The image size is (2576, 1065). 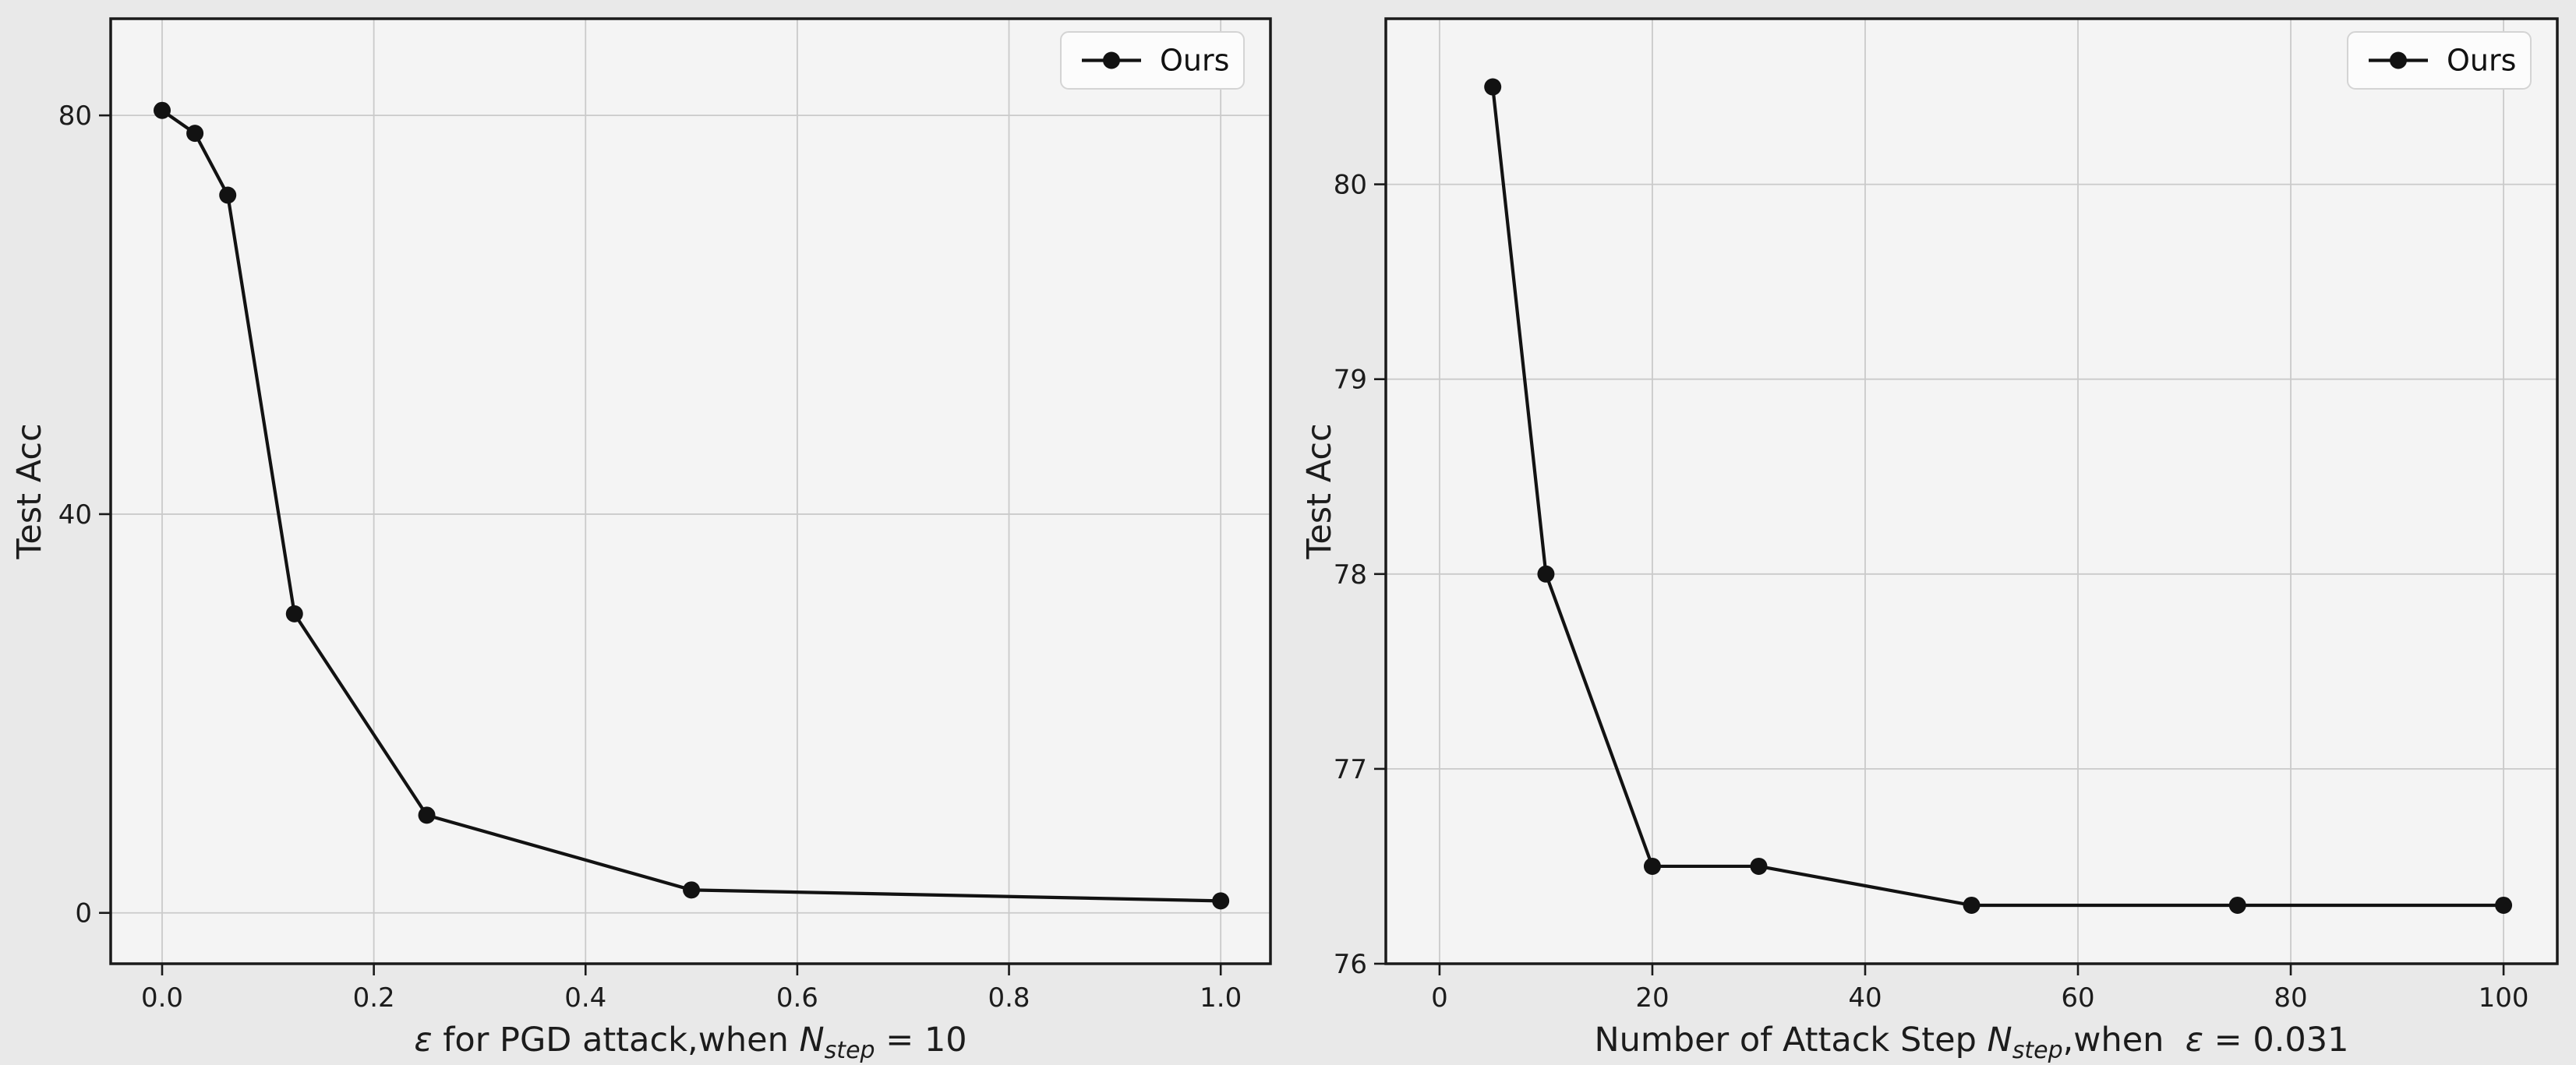 What do you see at coordinates (616, 1040) in the screenshot?
I see `x-axis-label-part: for PGD attack,when` at bounding box center [616, 1040].